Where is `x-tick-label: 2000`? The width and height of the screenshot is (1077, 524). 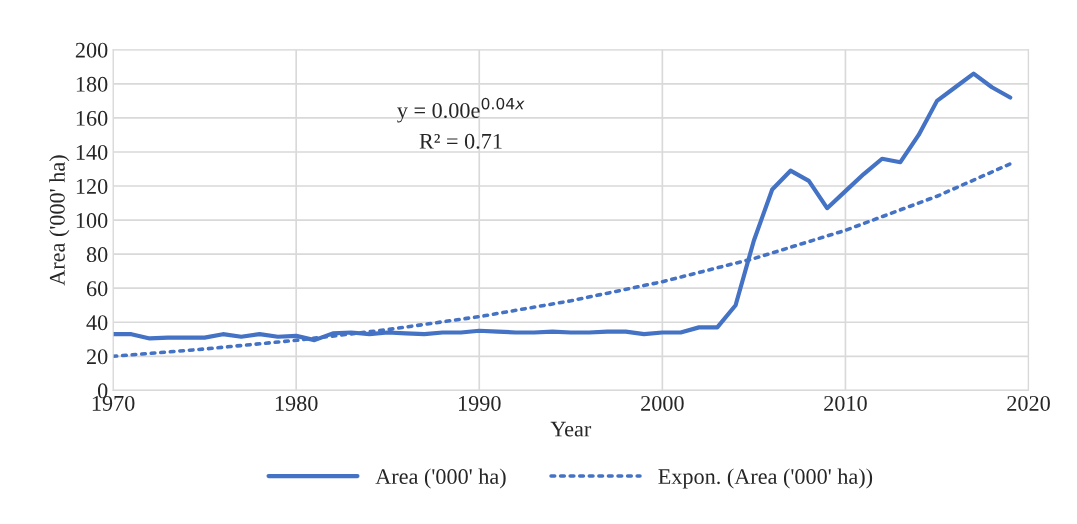 x-tick-label: 2000 is located at coordinates (662, 403).